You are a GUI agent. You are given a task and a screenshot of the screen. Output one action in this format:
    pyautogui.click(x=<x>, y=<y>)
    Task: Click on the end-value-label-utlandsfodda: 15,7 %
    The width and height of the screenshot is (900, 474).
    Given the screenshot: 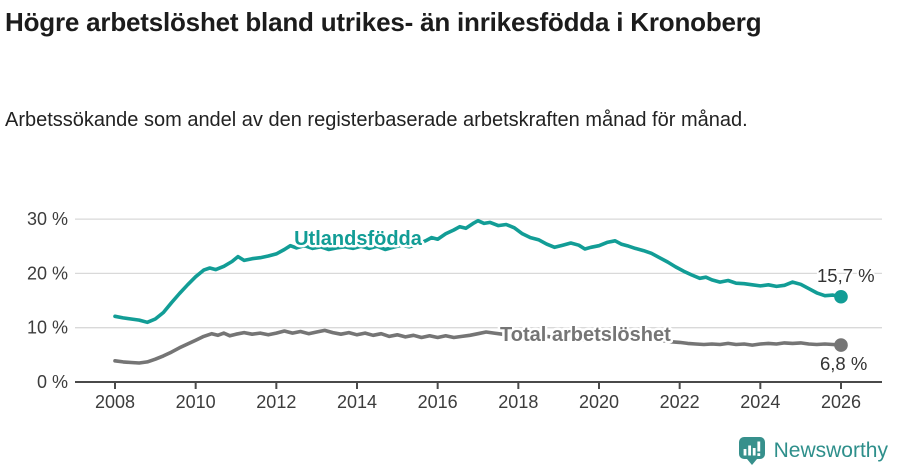 What is the action you would take?
    pyautogui.click(x=846, y=275)
    